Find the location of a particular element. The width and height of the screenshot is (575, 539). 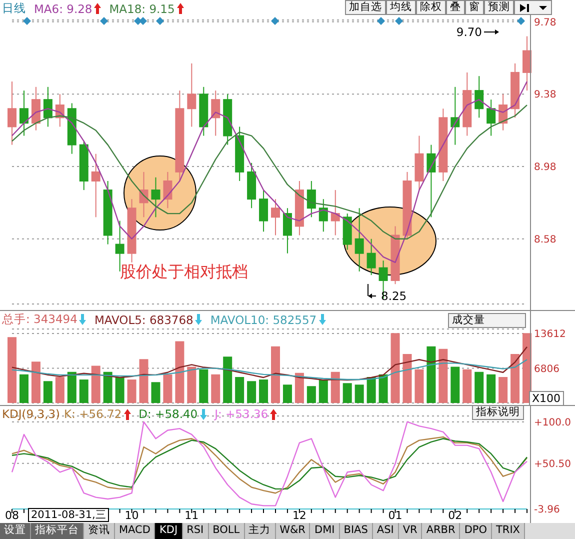

series-label: 总手: 343494 is located at coordinates (40, 319).